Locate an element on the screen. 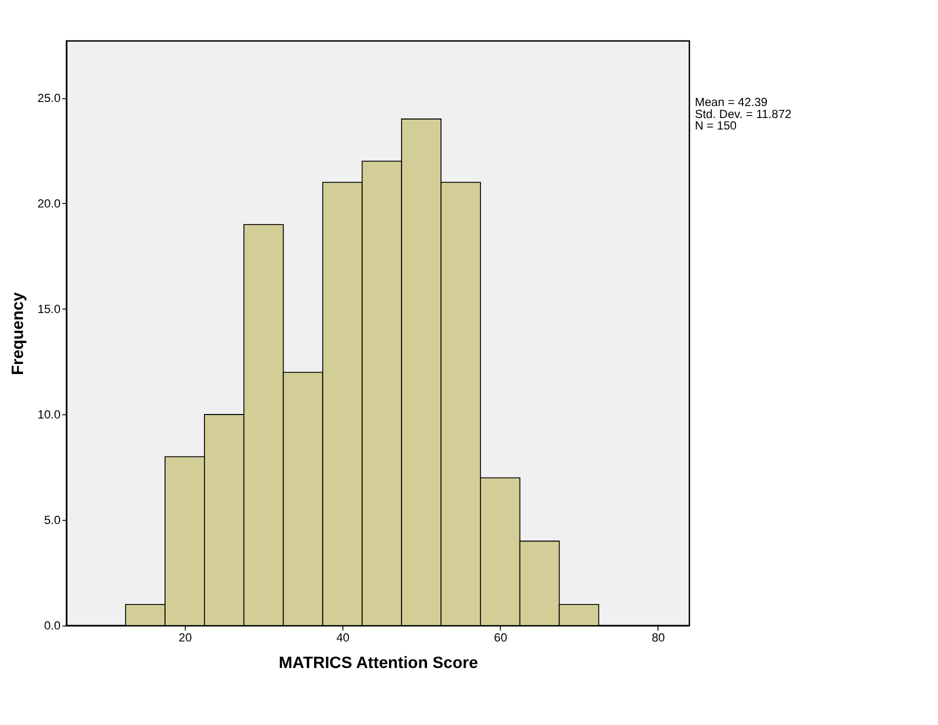 The height and width of the screenshot is (725, 938). x-axis-title: MATRICS Attention Score is located at coordinates (378, 663).